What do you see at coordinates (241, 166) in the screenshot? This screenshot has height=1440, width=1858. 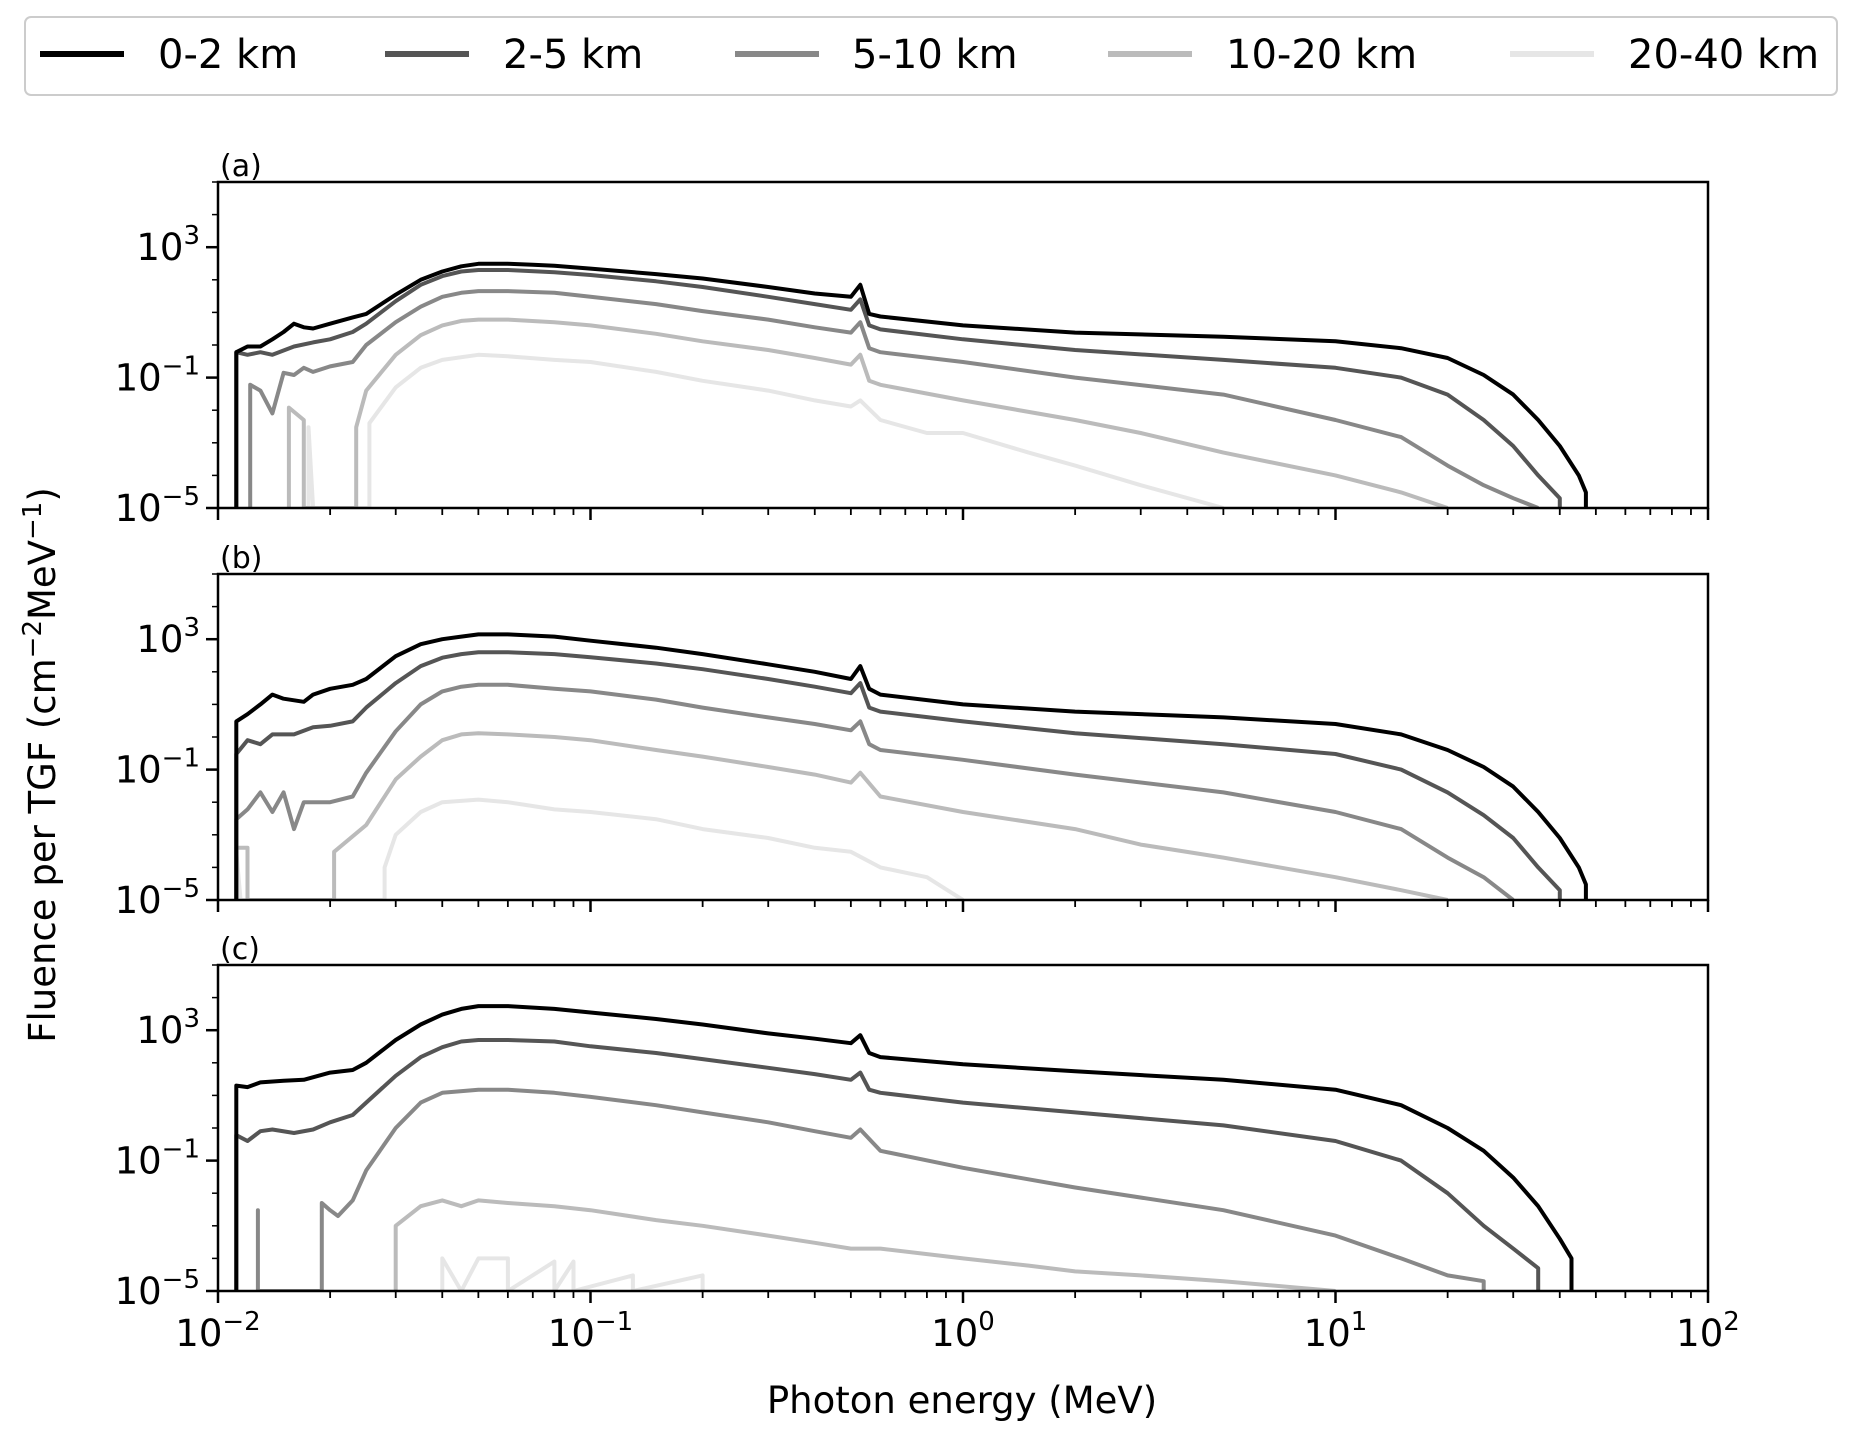 I see `panel-label: (a)` at bounding box center [241, 166].